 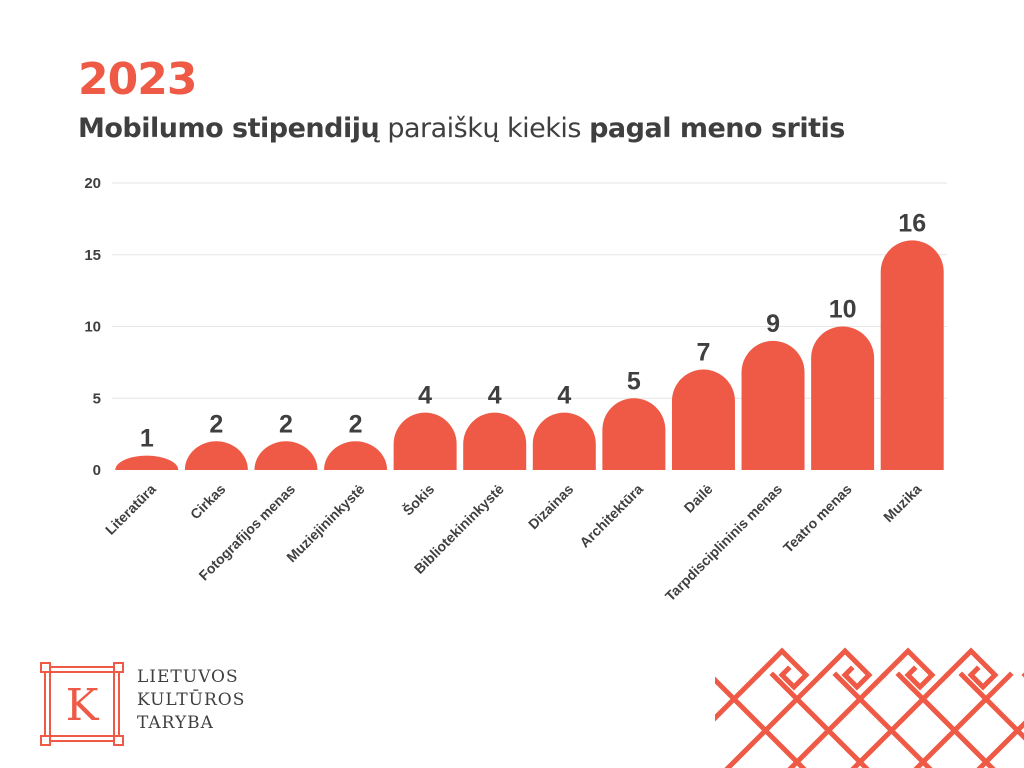 I want to click on logo-letter: K, so click(x=83, y=705).